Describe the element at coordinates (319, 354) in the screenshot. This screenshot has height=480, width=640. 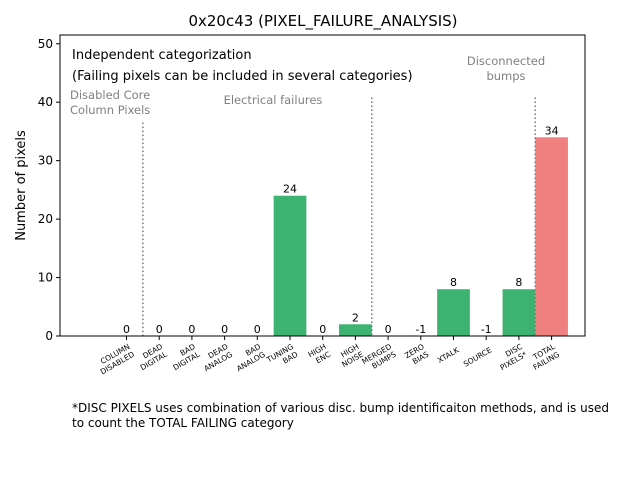
I see `x-tick-label-6: HIGHENC` at that location.